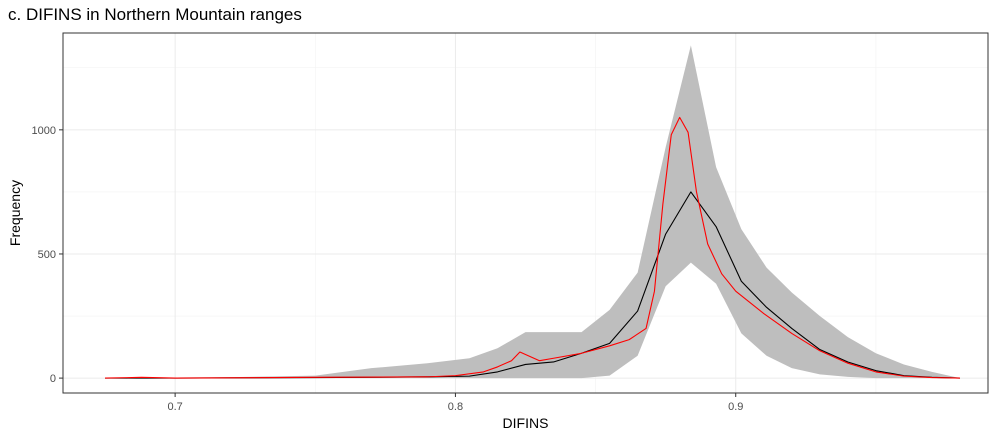  What do you see at coordinates (174, 407) in the screenshot?
I see `x-tick-label: 0.7` at bounding box center [174, 407].